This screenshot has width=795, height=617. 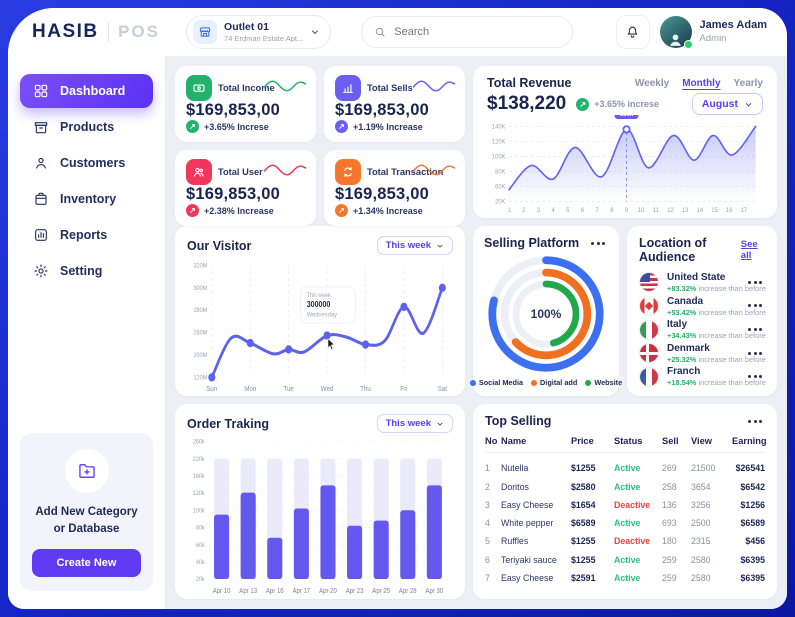 I want to click on see-all-link: See all, so click(x=749, y=250).